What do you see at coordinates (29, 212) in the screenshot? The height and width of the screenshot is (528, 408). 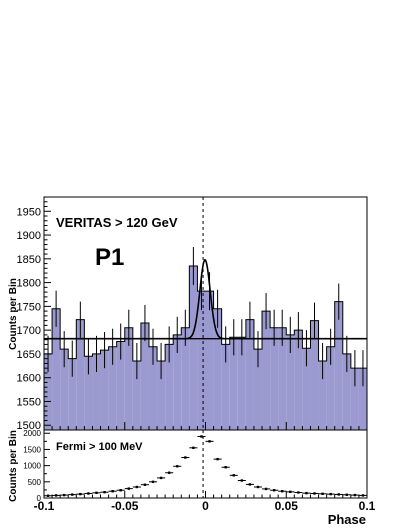 I see `veritas-y-tick-label: 1950` at bounding box center [29, 212].